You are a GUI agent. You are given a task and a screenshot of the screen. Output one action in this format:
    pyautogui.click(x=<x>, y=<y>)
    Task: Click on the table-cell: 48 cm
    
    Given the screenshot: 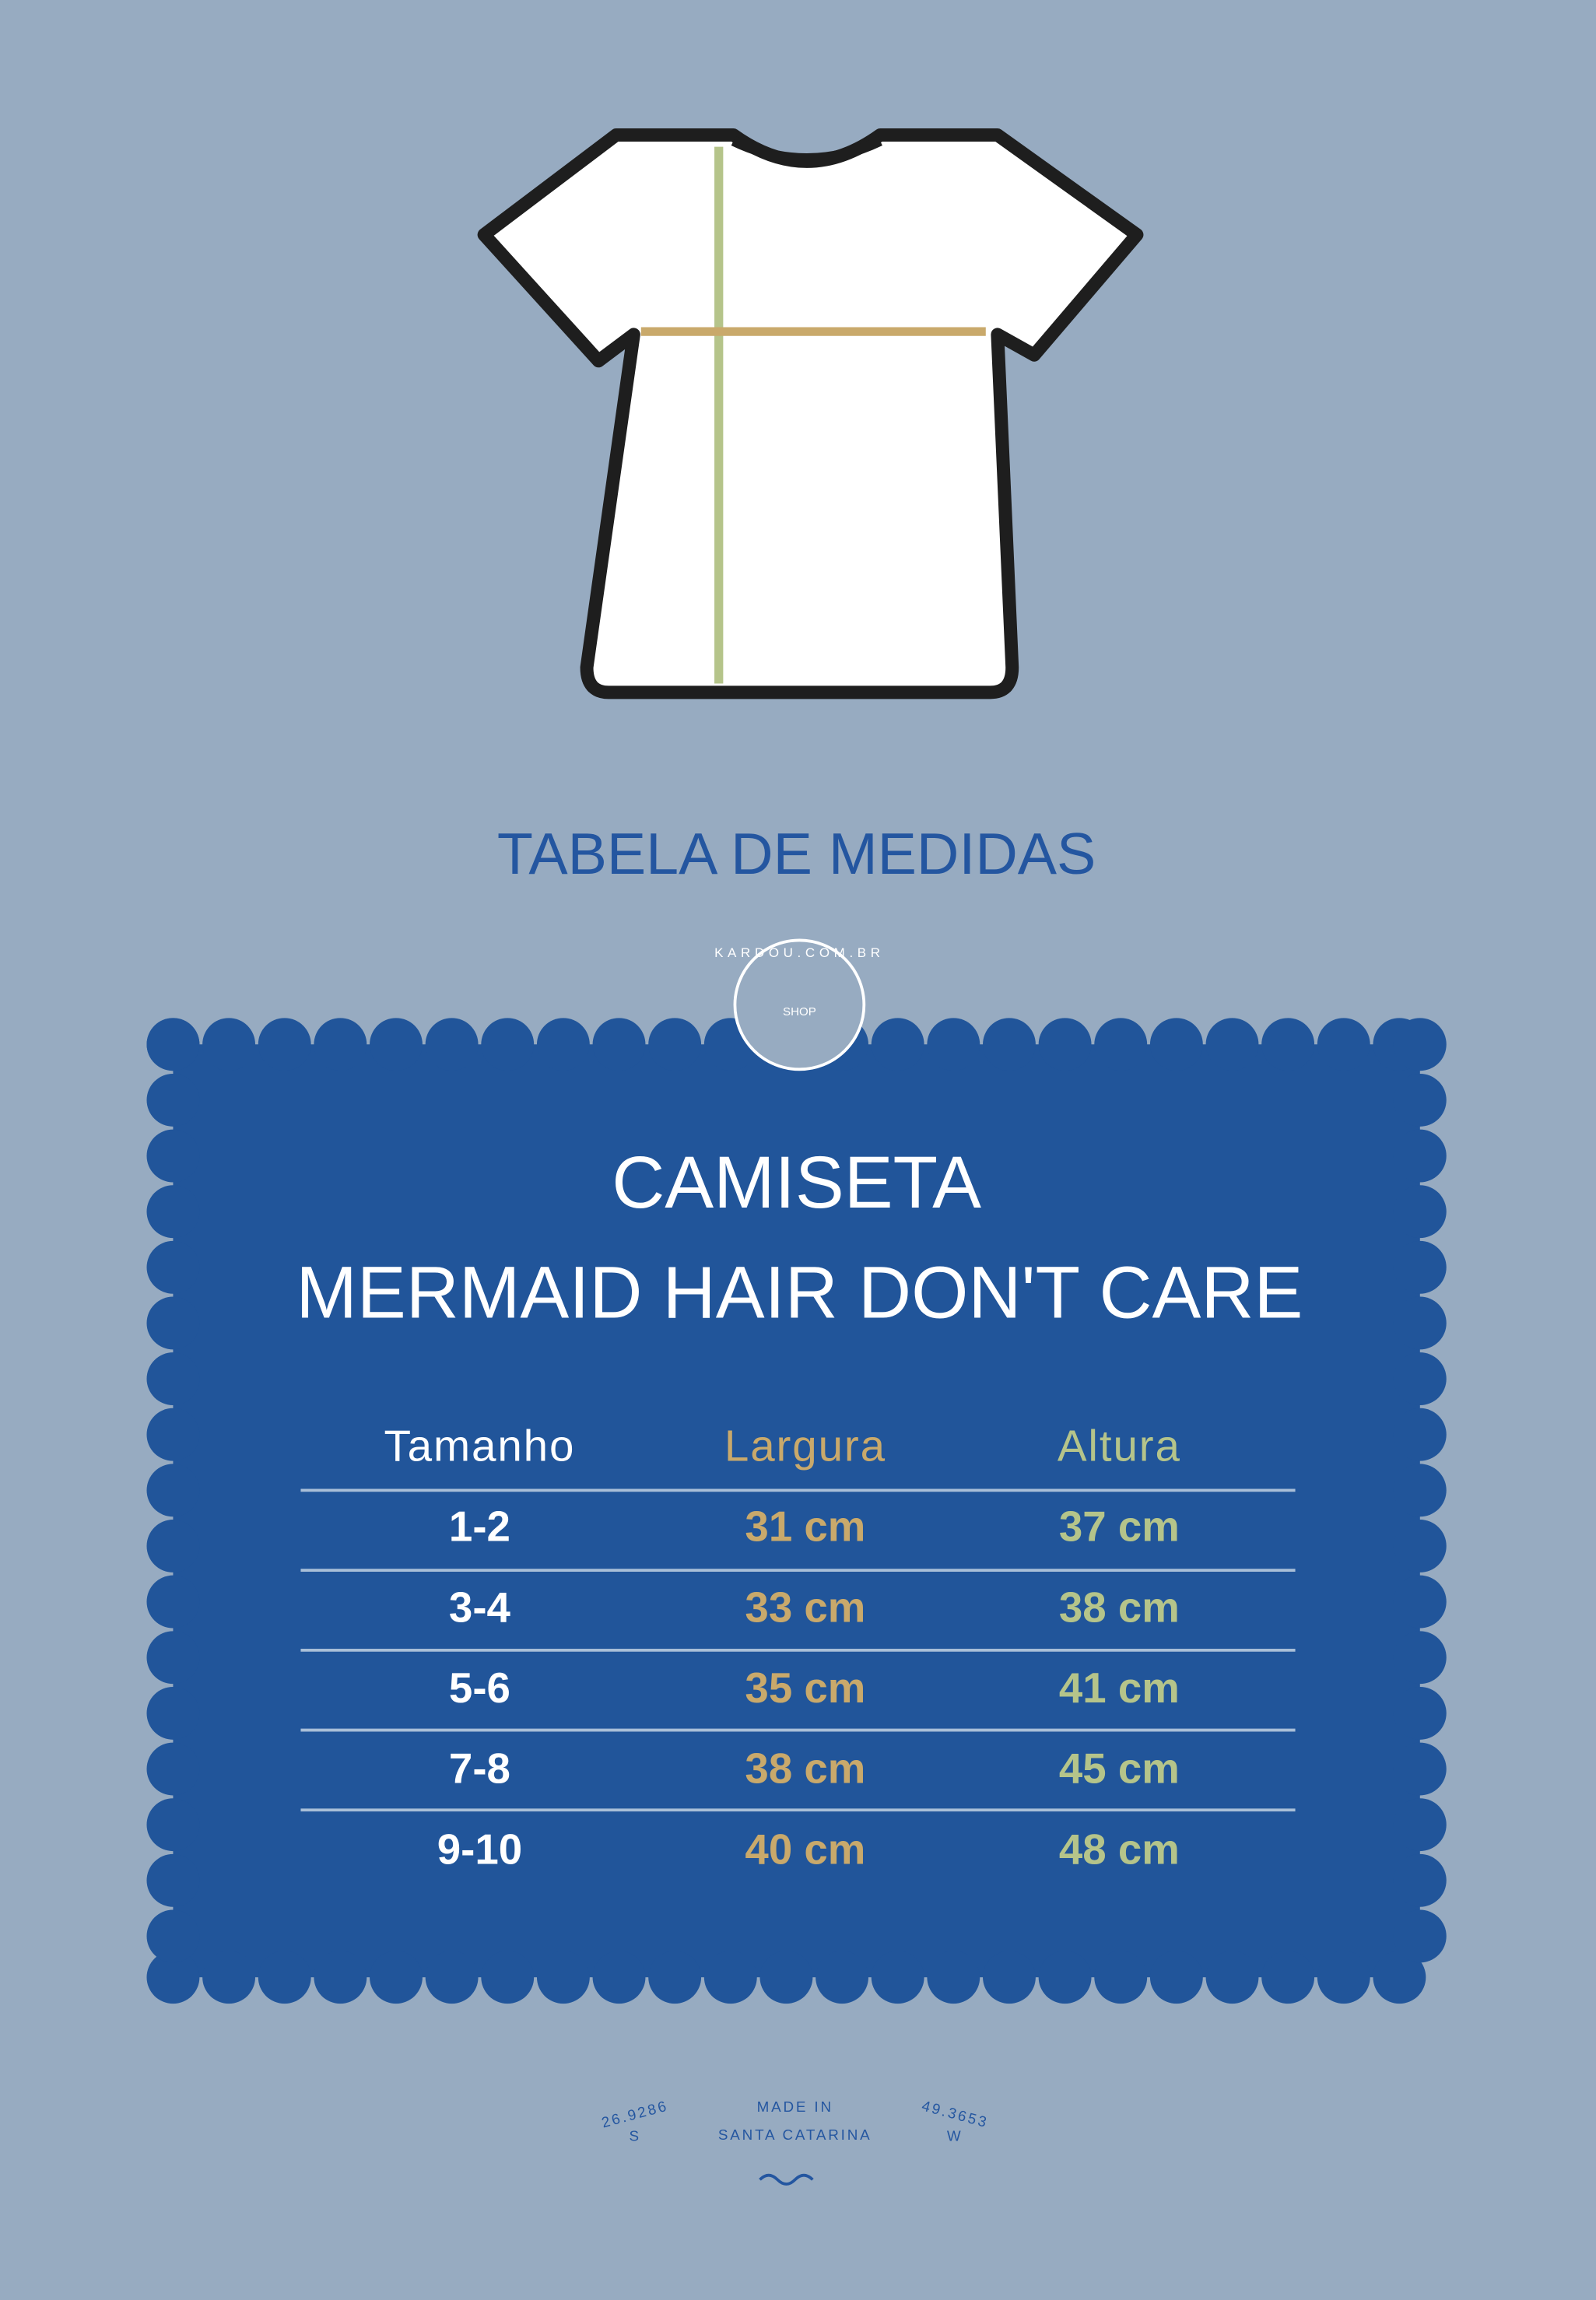 What is the action you would take?
    pyautogui.click(x=1120, y=1849)
    